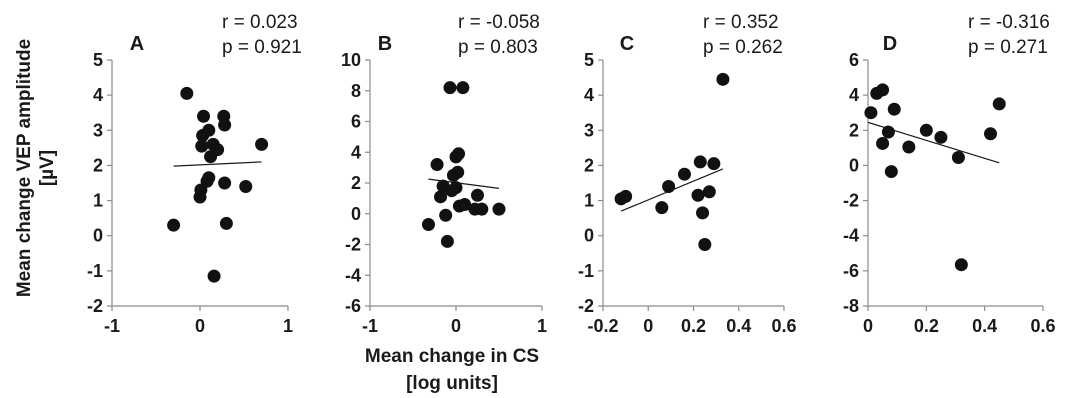 The image size is (1084, 398). What do you see at coordinates (741, 22) in the screenshot?
I see `stat-r: r = 0.352` at bounding box center [741, 22].